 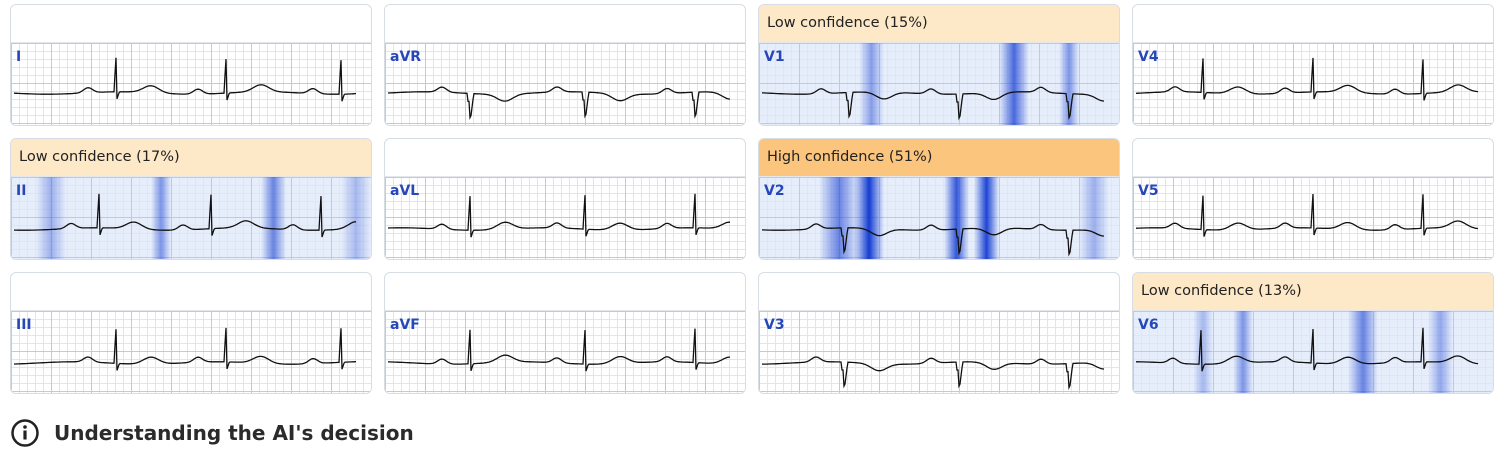 What do you see at coordinates (19, 57) in the screenshot?
I see `lead-label: I` at bounding box center [19, 57].